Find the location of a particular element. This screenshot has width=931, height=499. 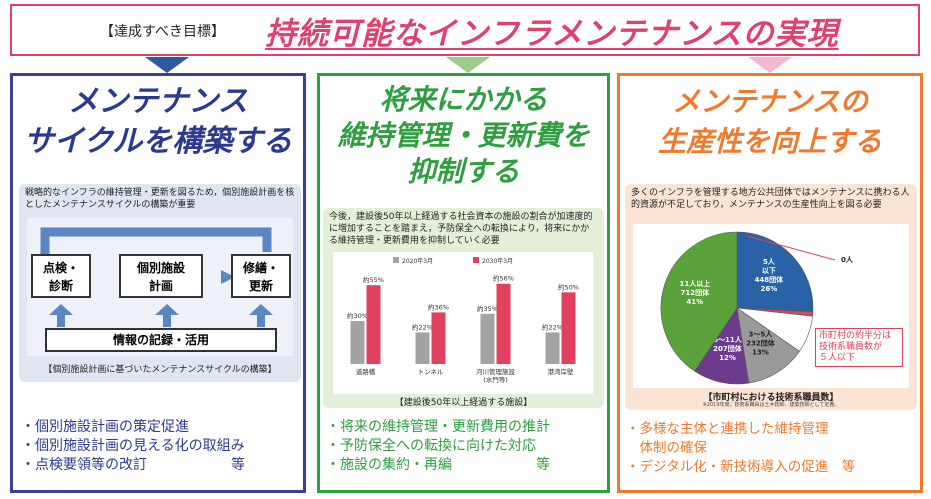

goal-header is located at coordinates (465, 30).